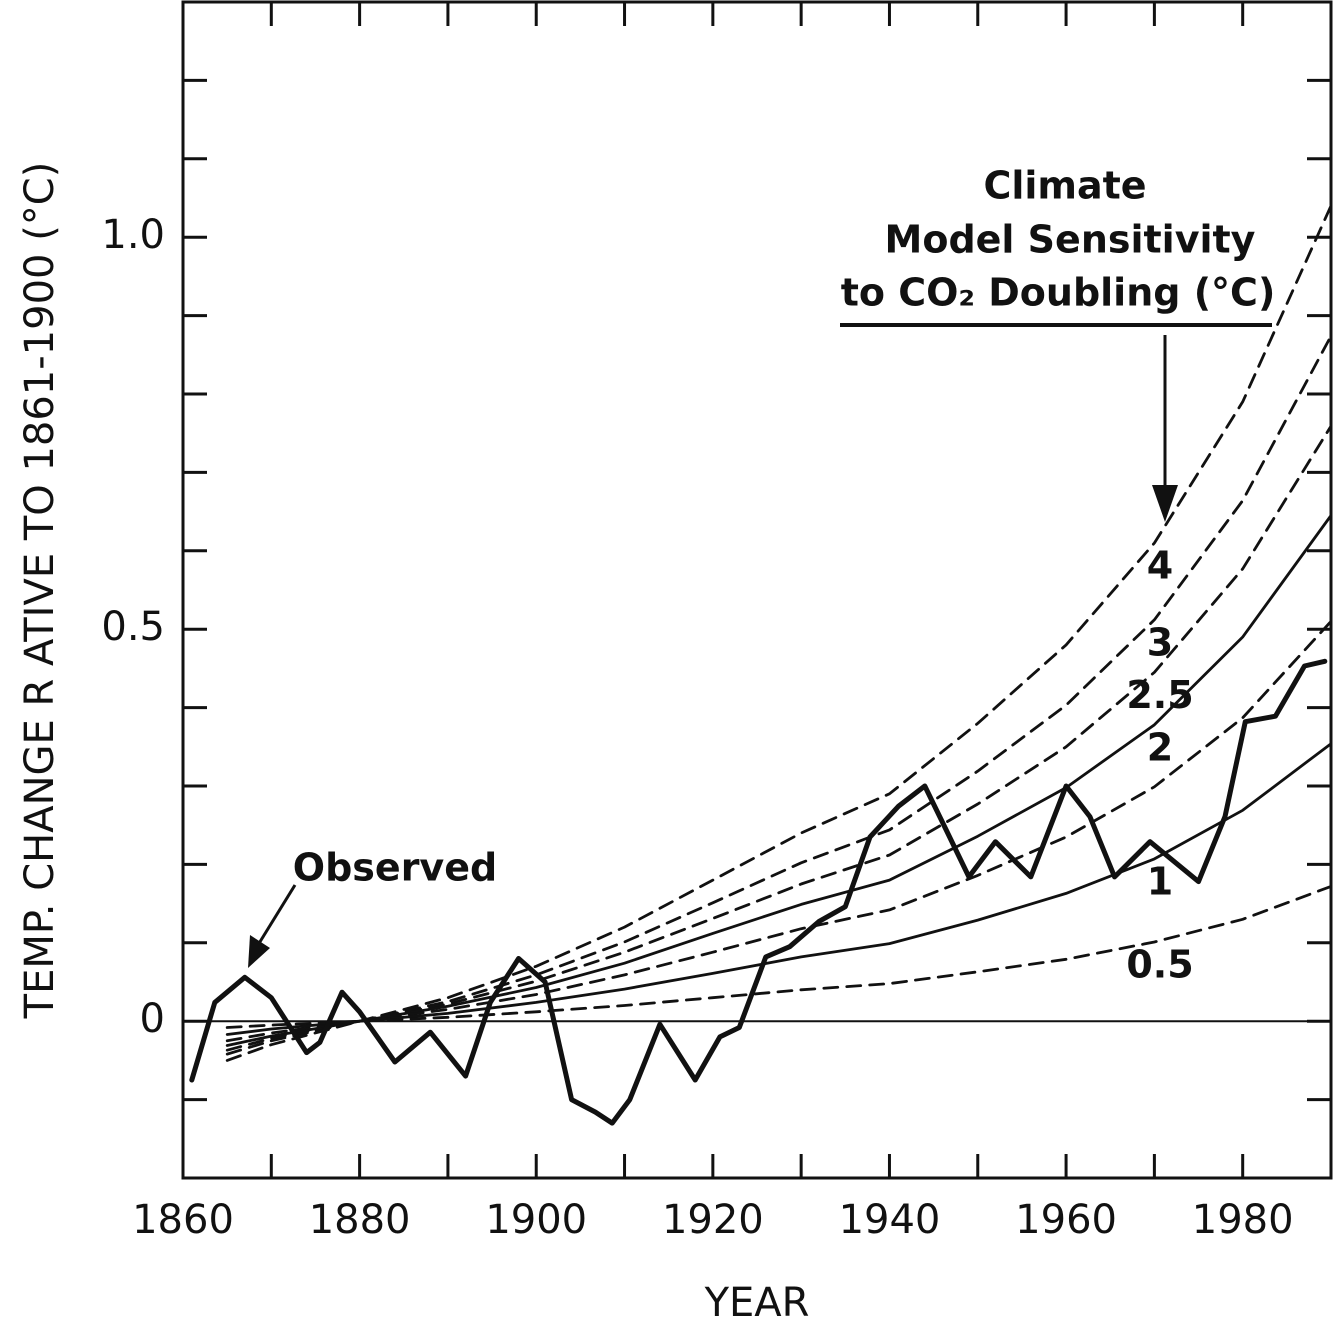  Describe the element at coordinates (395, 868) in the screenshot. I see `observed-label: Observed` at that location.